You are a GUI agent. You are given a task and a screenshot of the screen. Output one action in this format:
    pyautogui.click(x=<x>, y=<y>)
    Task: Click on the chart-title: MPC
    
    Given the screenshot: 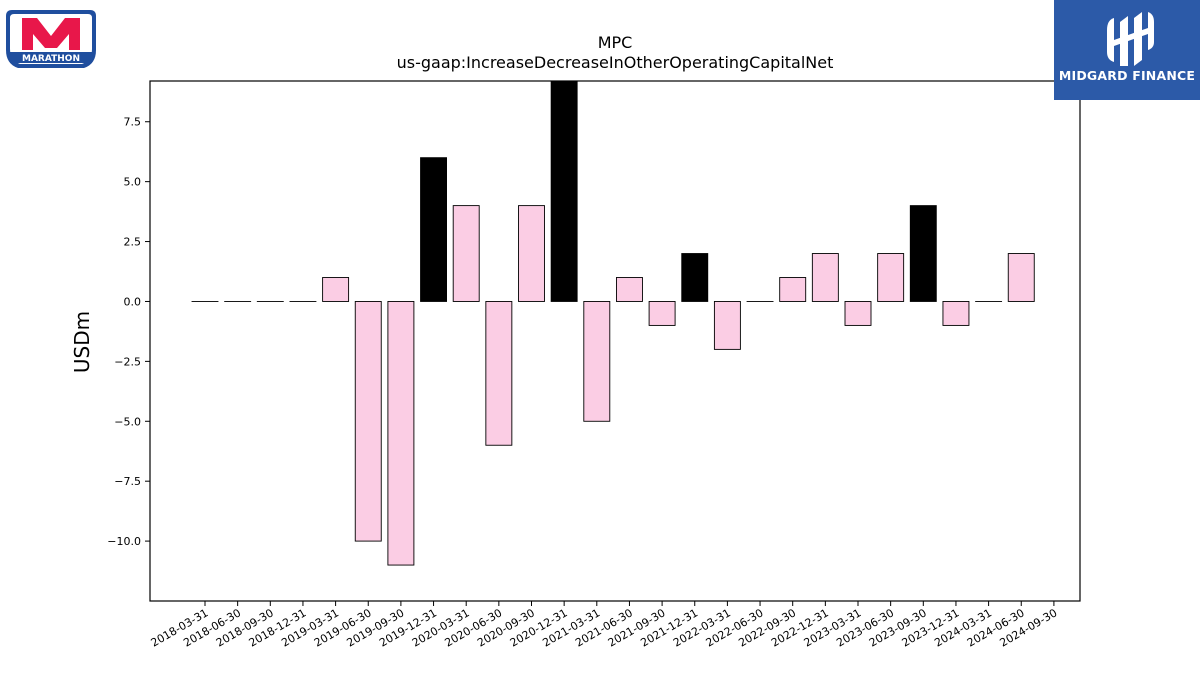 What is the action you would take?
    pyautogui.click(x=615, y=42)
    